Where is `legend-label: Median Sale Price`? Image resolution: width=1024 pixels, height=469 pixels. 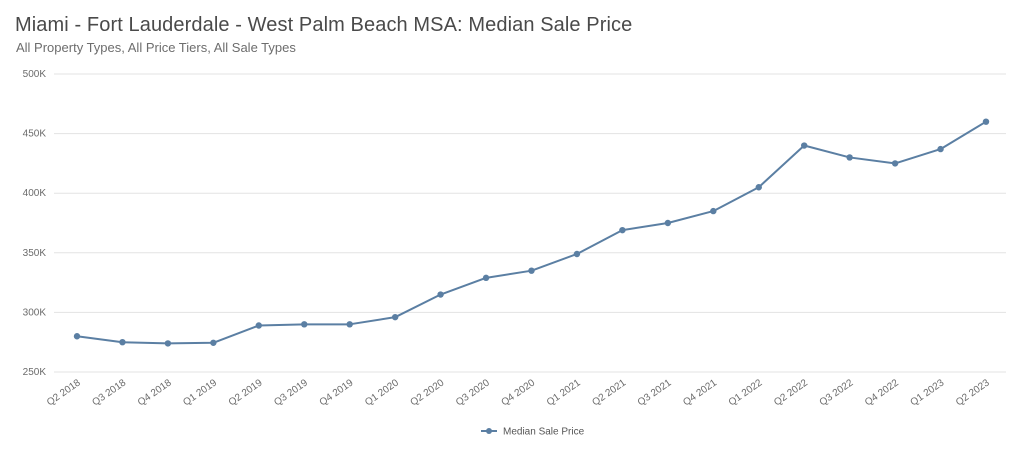 legend-label: Median Sale Price is located at coordinates (544, 432).